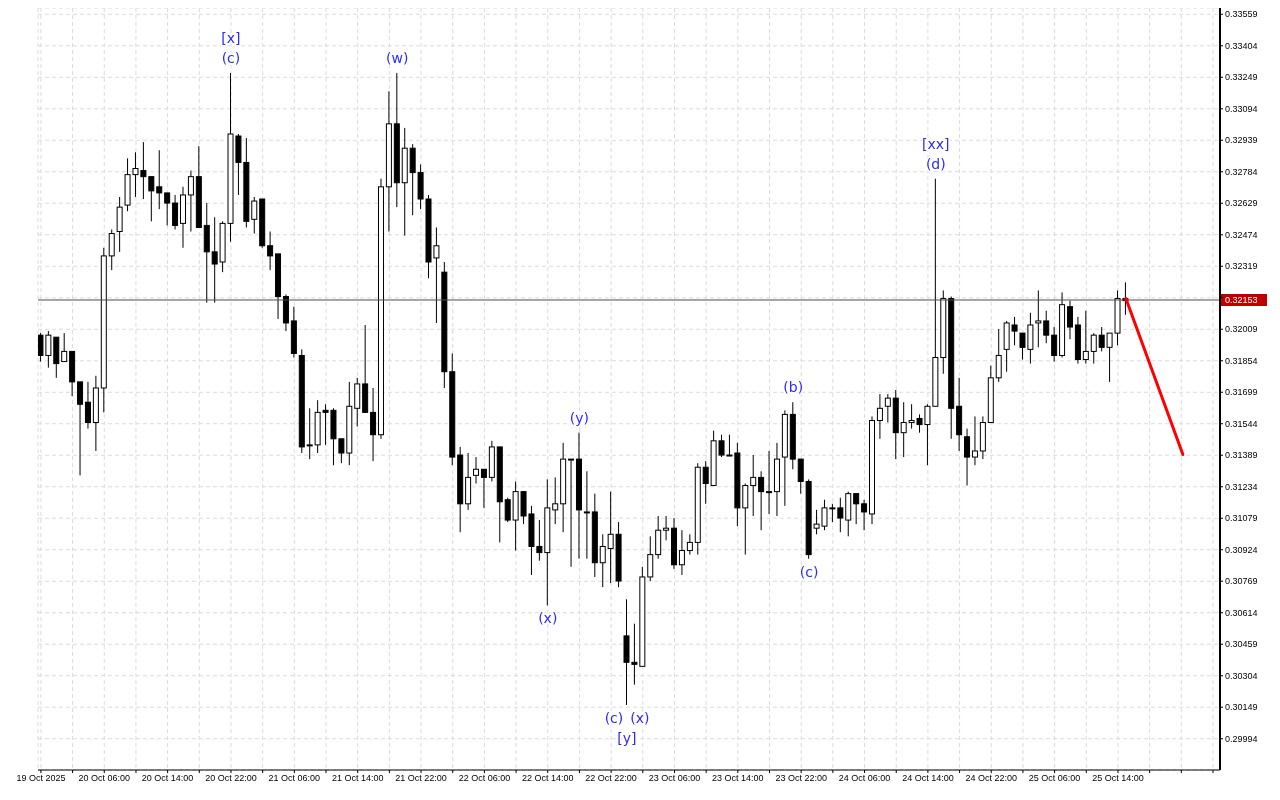 The height and width of the screenshot is (800, 1280). I want to click on y-tick-label: 0.32939, so click(1241, 140).